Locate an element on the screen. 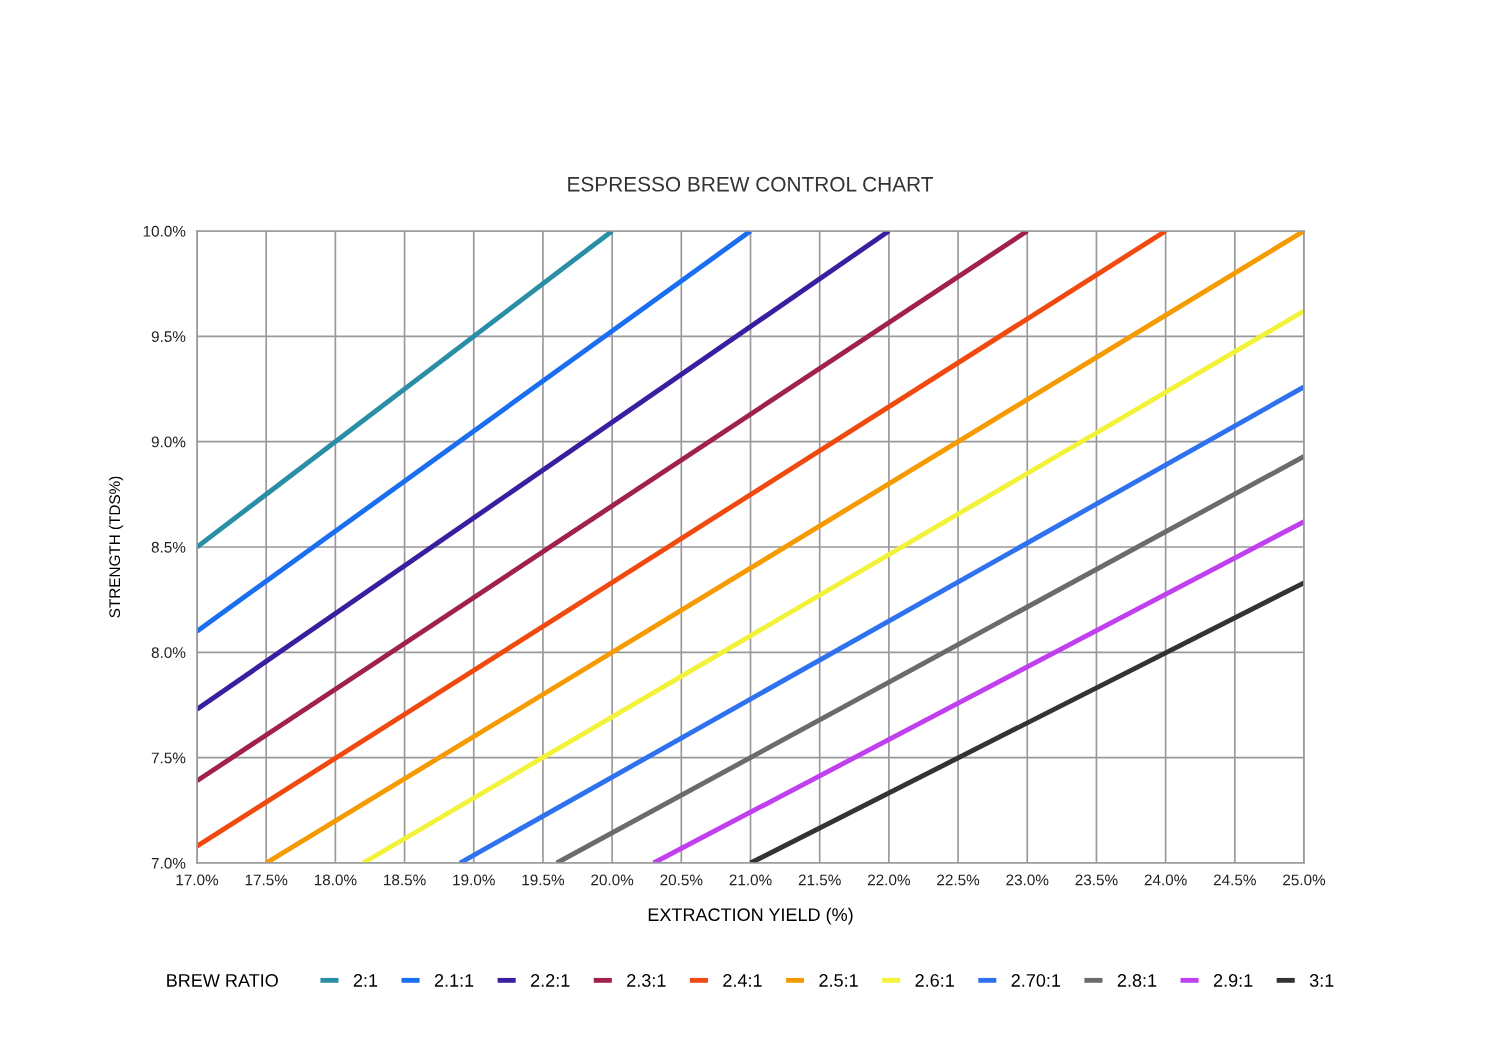 This screenshot has height=1060, width=1500. legend-label: 2.9:1 is located at coordinates (1233, 980).